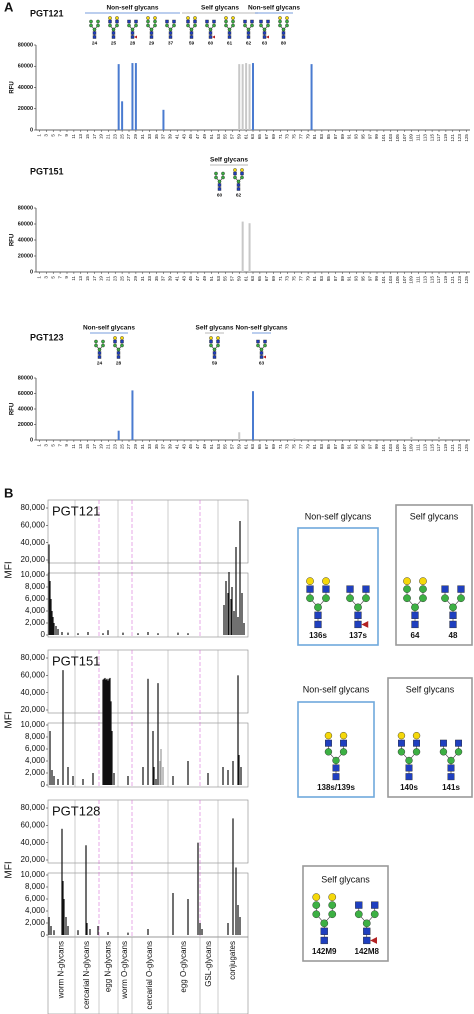  What do you see at coordinates (152, 43) in the screenshot?
I see `glycan-id: 29` at bounding box center [152, 43].